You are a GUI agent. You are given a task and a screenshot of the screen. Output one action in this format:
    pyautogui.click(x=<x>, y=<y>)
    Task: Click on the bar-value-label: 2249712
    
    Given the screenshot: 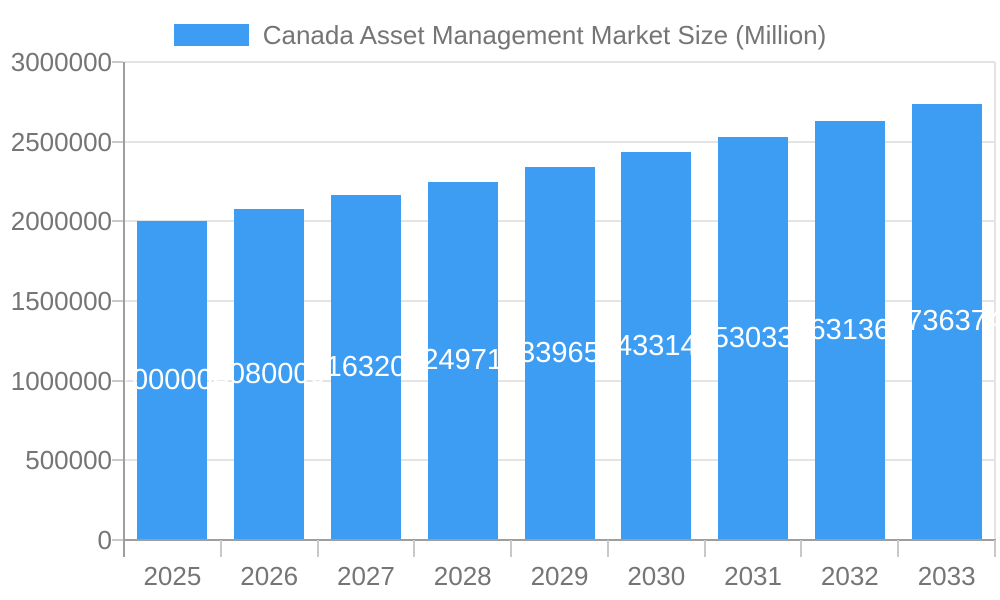 What is the action you would take?
    pyautogui.click(x=463, y=360)
    